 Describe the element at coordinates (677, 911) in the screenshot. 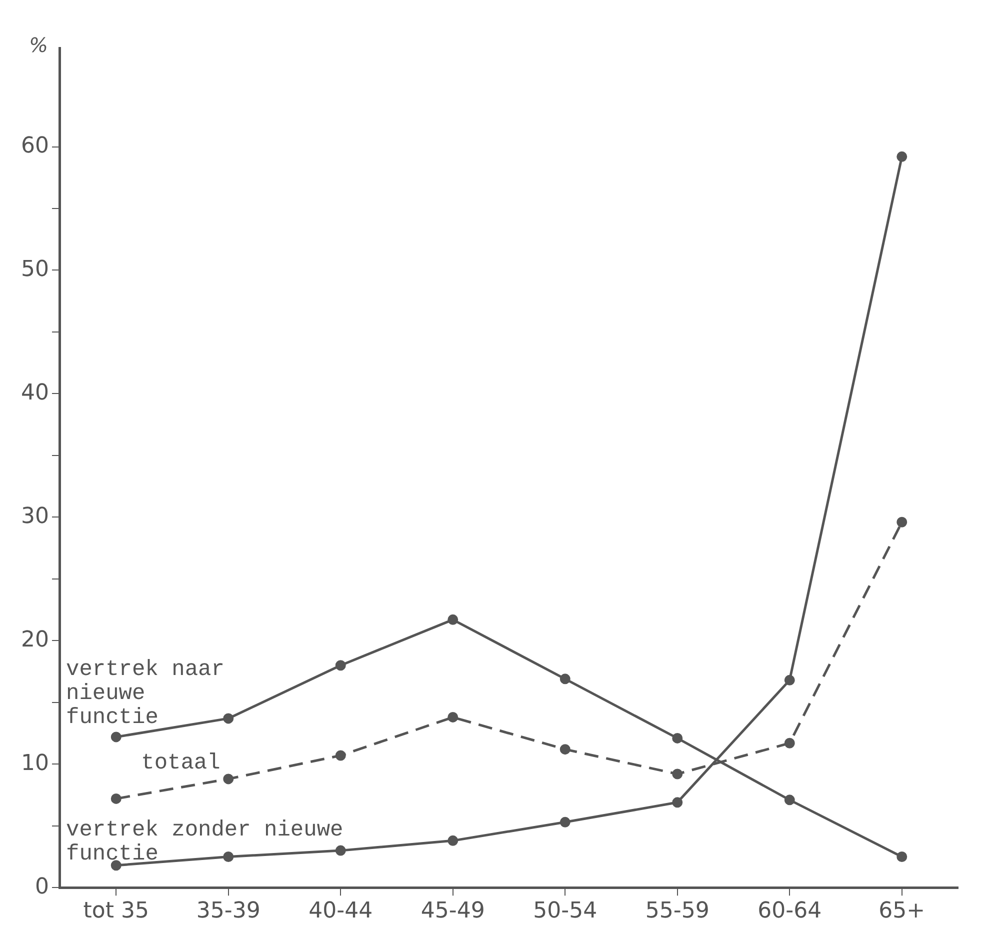

I see `x-tick-label: 55-59` at that location.